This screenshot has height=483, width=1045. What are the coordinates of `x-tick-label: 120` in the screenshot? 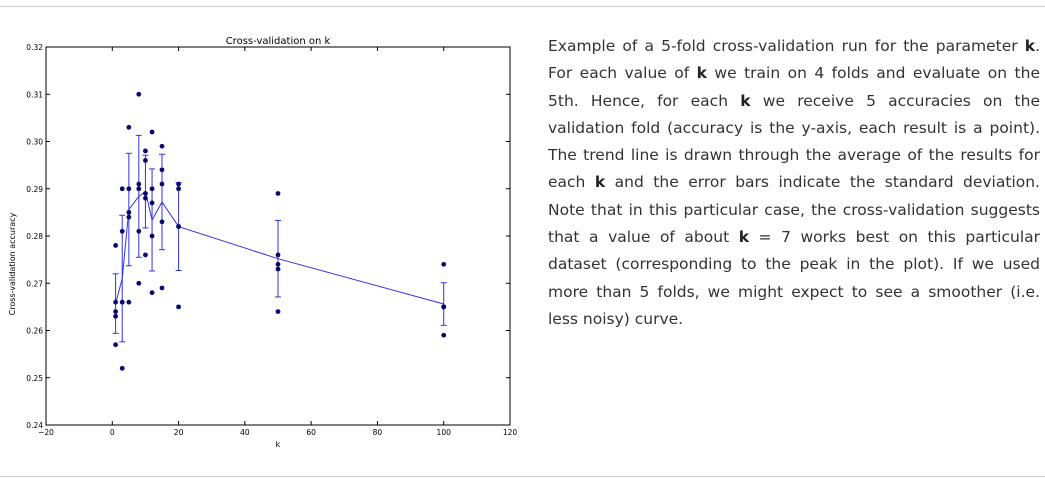 It's located at (510, 432).